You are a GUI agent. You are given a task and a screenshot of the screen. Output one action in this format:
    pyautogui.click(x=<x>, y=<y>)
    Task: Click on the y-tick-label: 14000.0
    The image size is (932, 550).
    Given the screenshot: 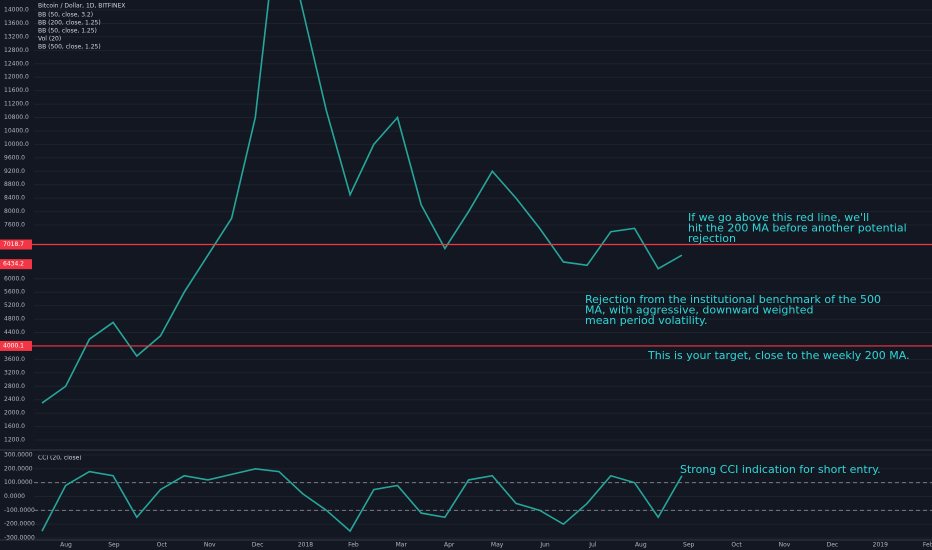 What is the action you would take?
    pyautogui.click(x=16, y=10)
    